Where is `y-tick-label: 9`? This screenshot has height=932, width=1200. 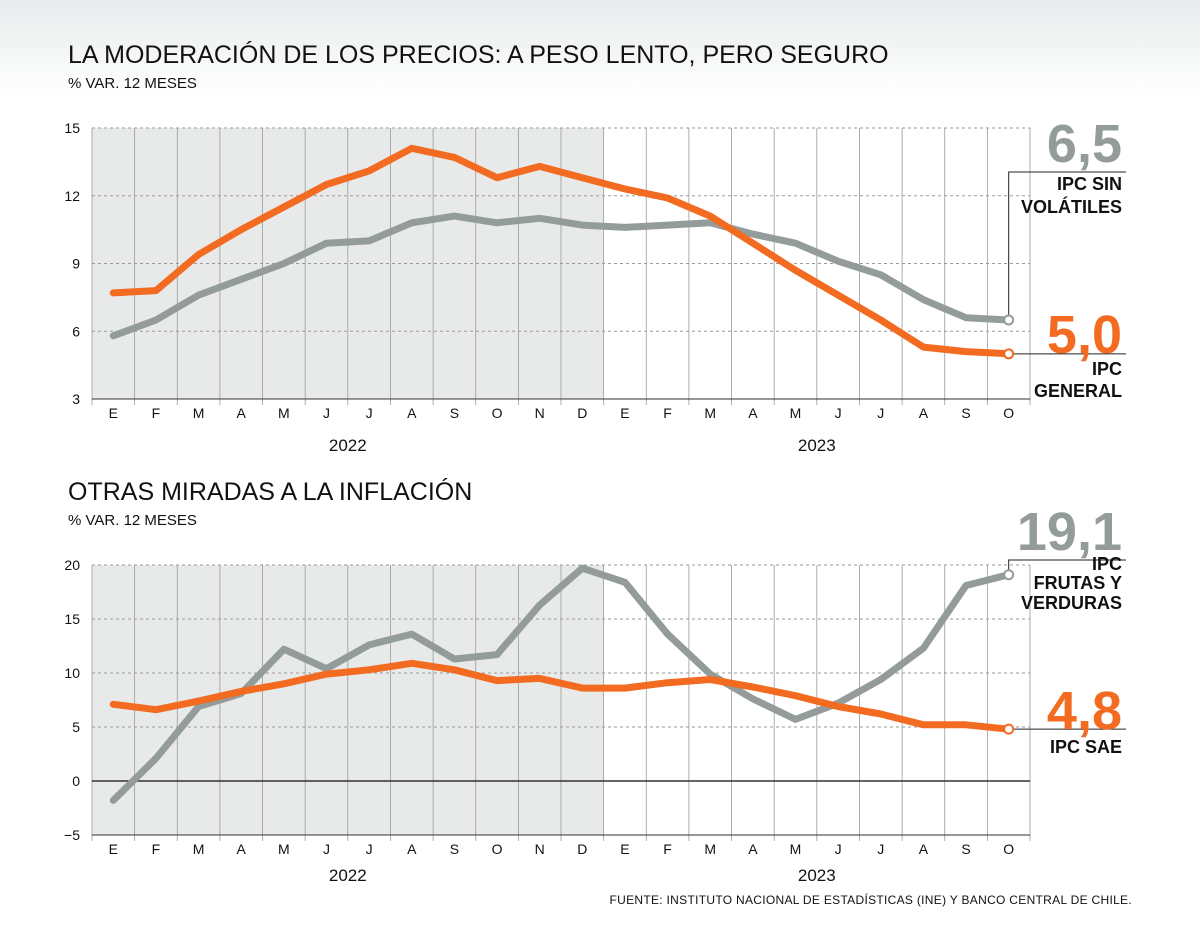 y-tick-label: 9 is located at coordinates (76, 264).